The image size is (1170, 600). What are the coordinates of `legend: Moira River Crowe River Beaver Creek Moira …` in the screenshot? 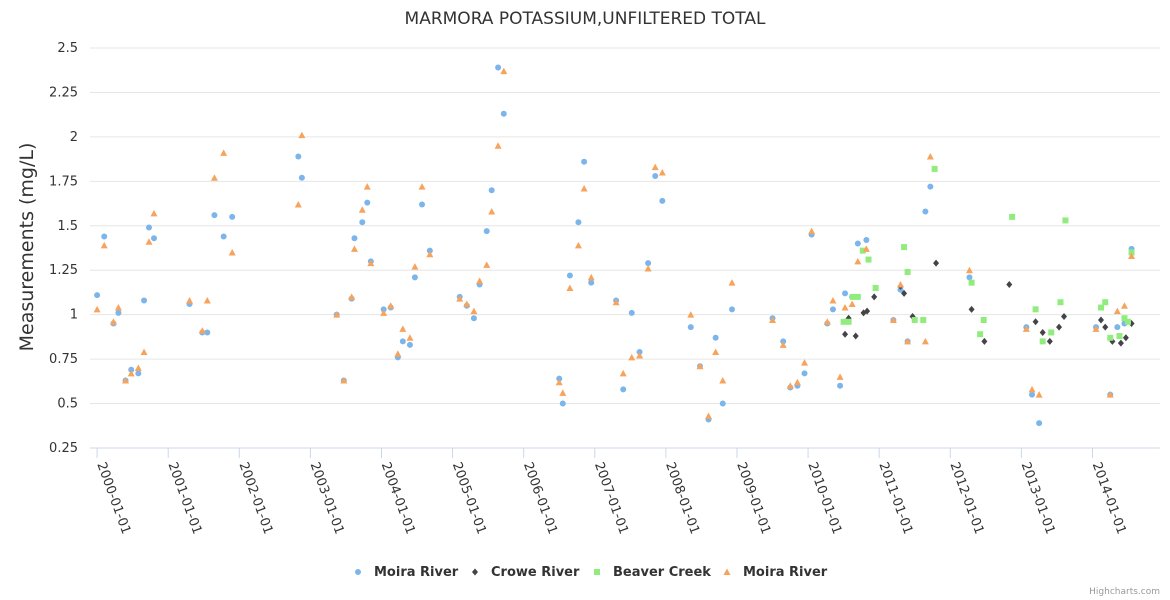 It's located at (591, 572).